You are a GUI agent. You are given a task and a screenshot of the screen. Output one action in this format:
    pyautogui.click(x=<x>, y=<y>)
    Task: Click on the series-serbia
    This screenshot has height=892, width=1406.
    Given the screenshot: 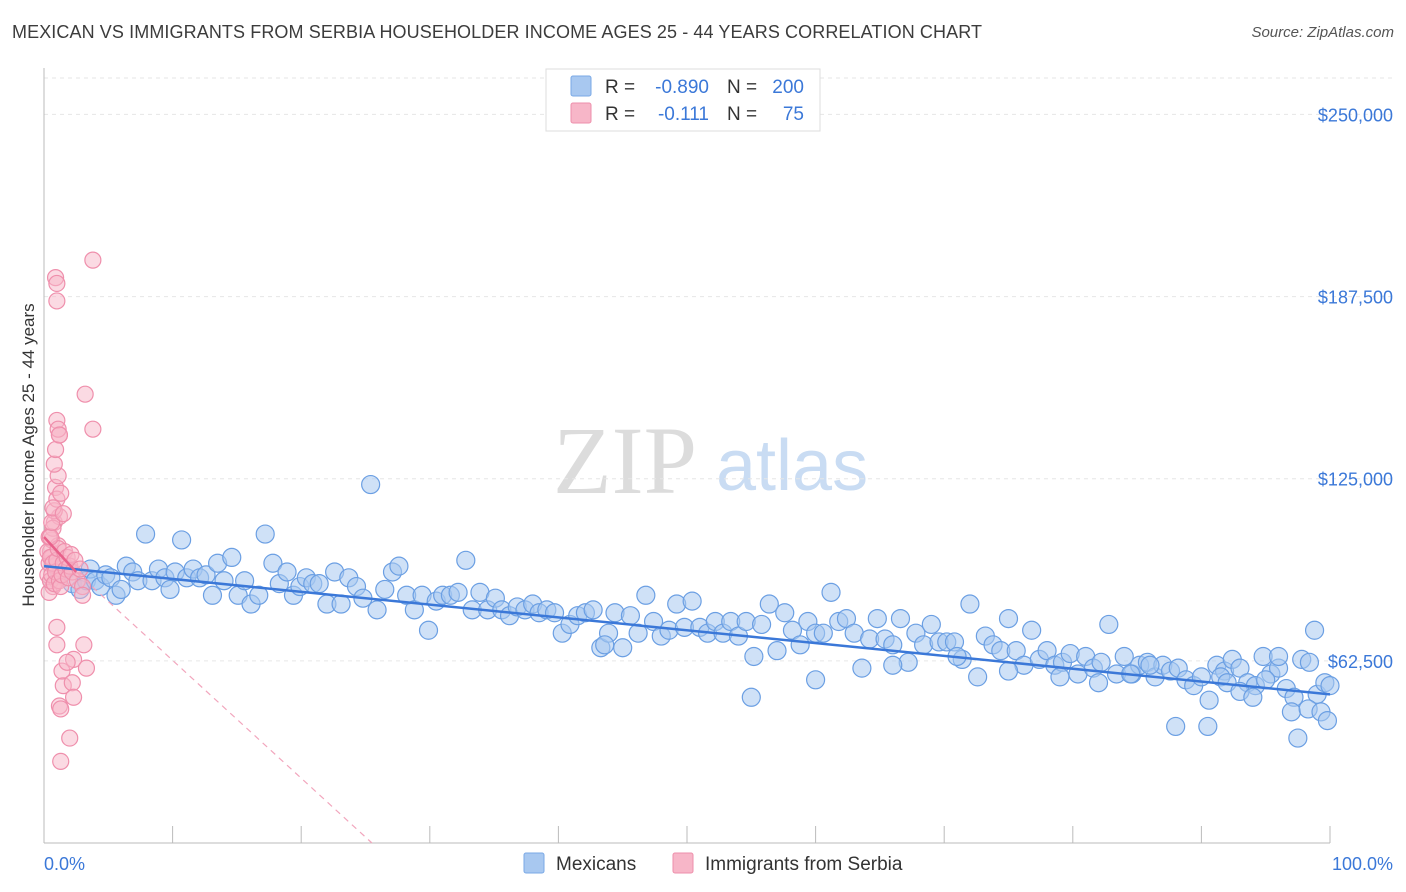 What is the action you would take?
    pyautogui.click(x=70, y=511)
    